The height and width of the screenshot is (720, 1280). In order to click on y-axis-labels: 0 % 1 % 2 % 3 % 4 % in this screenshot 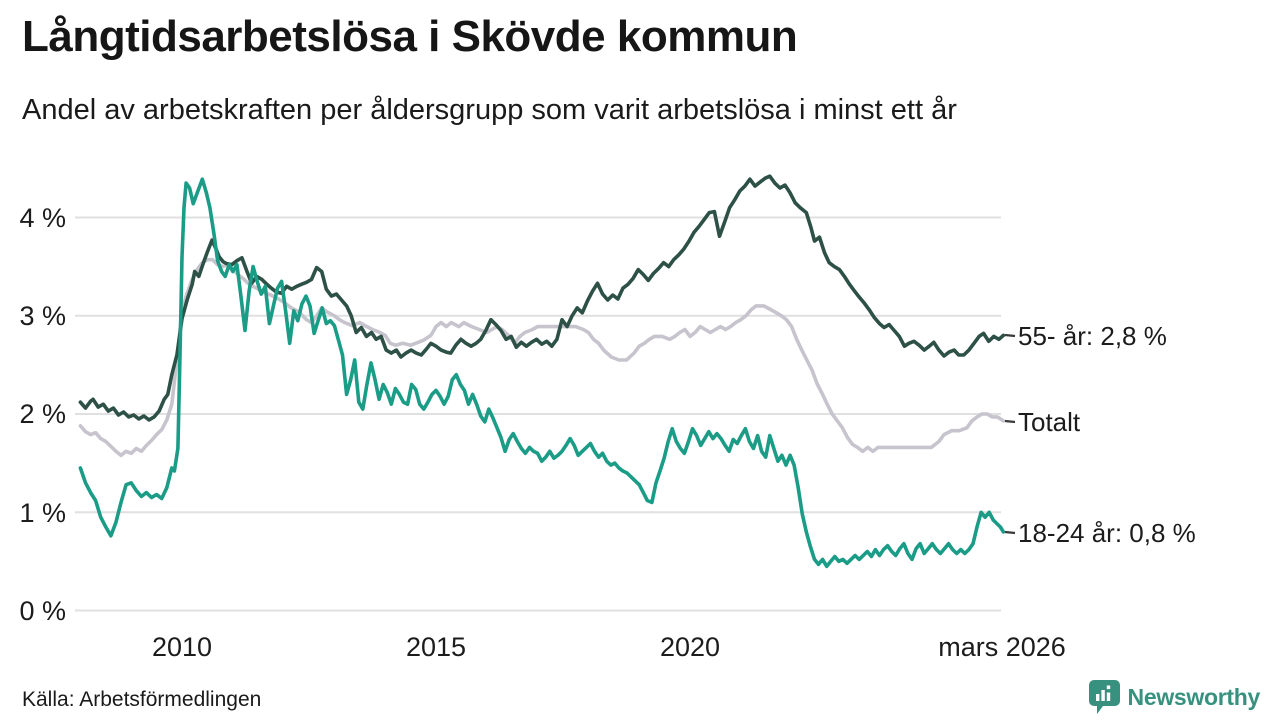, I will do `click(42, 414)`.